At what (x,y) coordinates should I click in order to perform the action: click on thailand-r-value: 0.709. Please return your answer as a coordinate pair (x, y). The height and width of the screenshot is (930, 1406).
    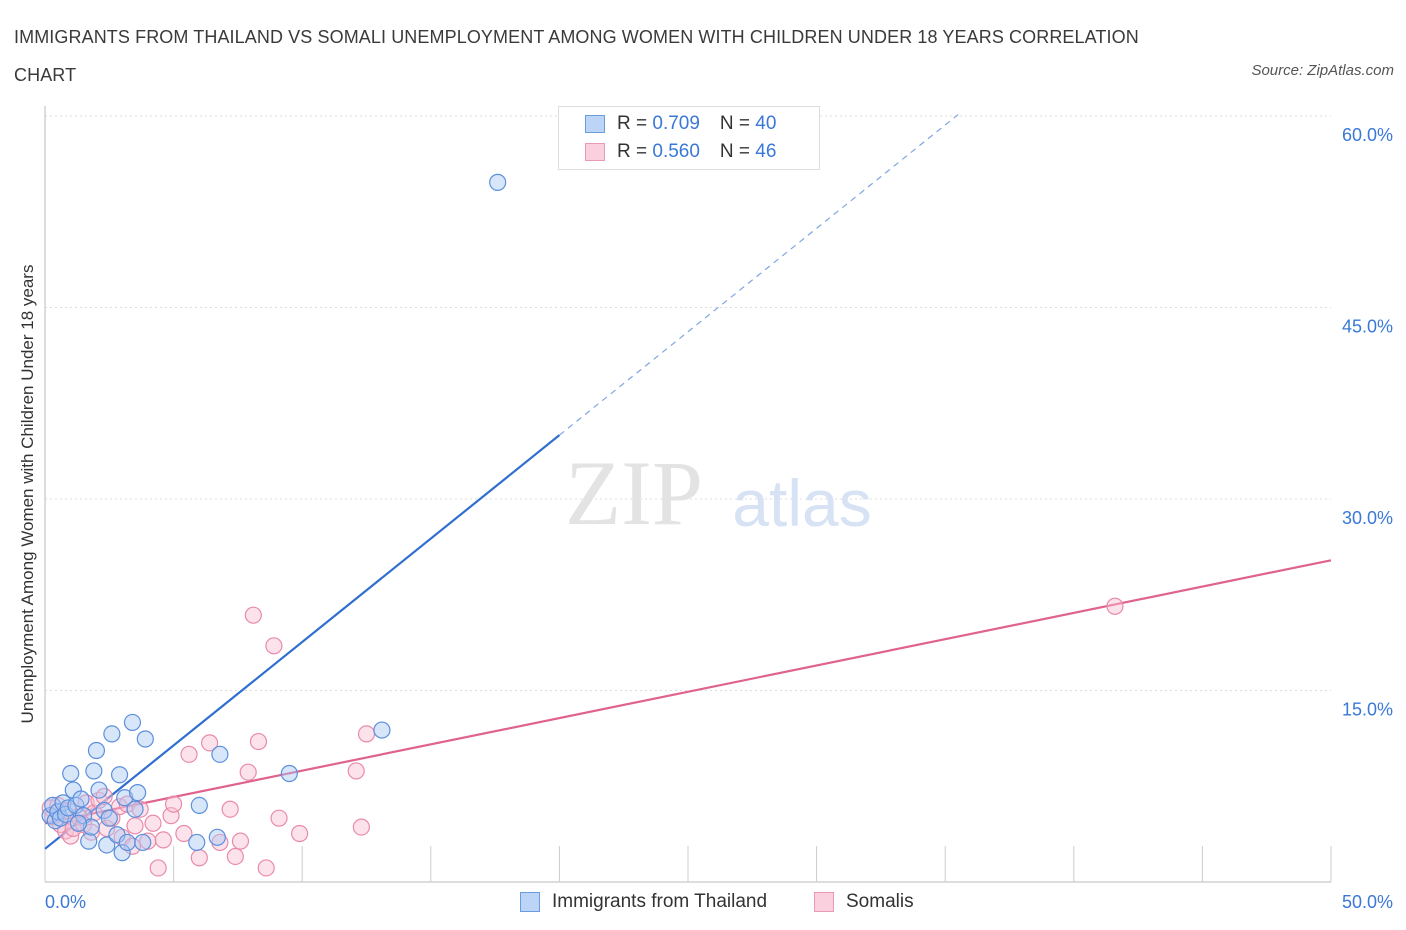
    Looking at the image, I should click on (676, 123).